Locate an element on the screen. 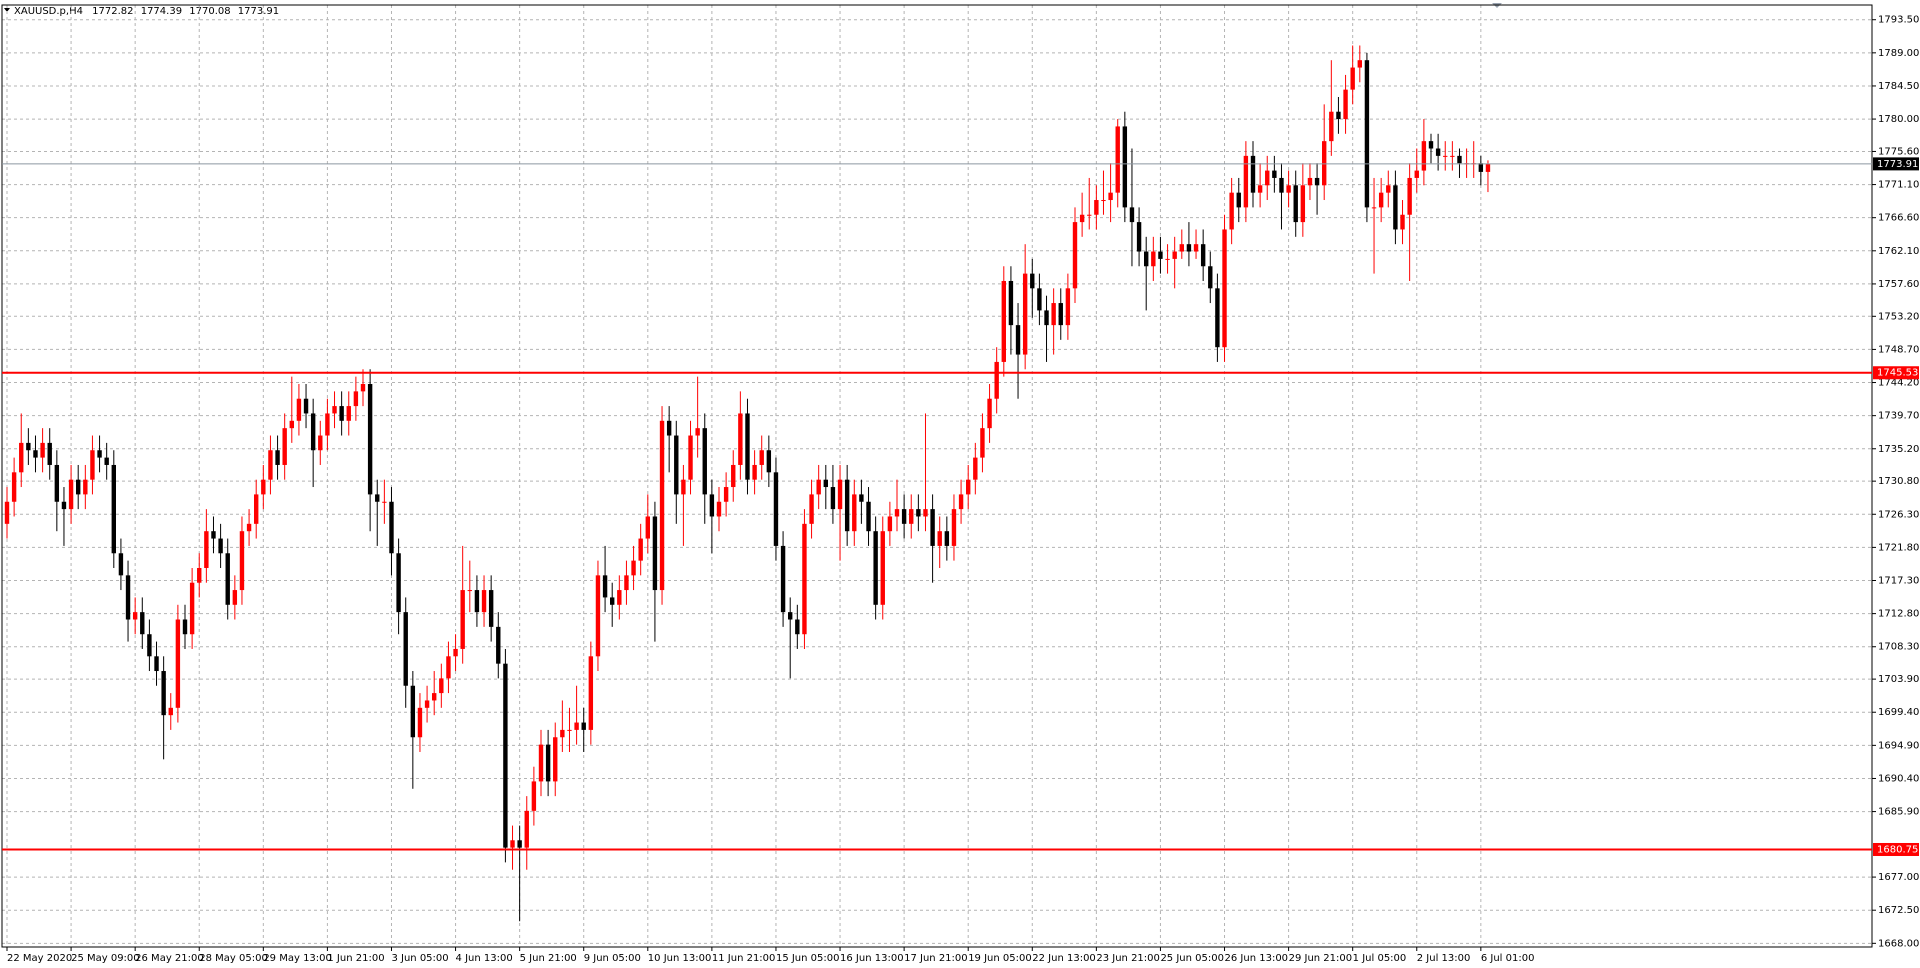 Image resolution: width=1920 pixels, height=968 pixels. y-tick-label: 1690.40 is located at coordinates (1898, 778).